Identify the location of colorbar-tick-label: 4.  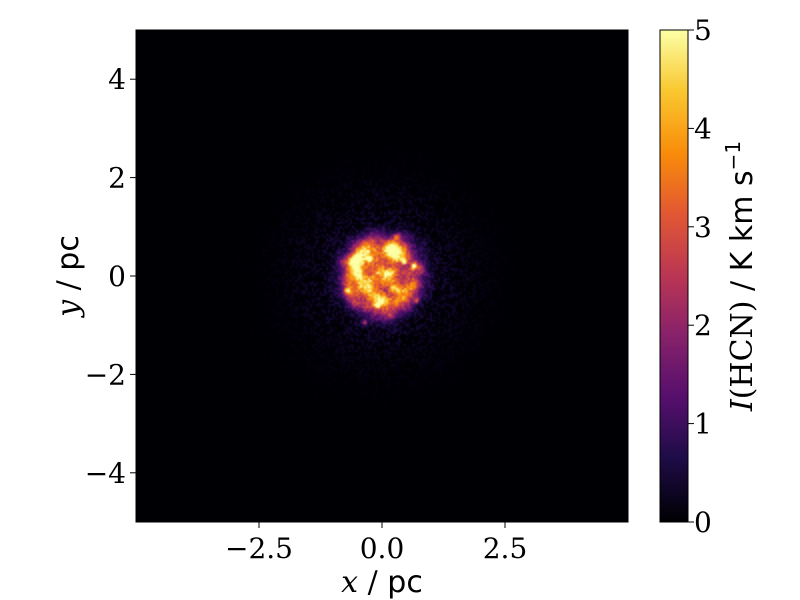
(703, 128).